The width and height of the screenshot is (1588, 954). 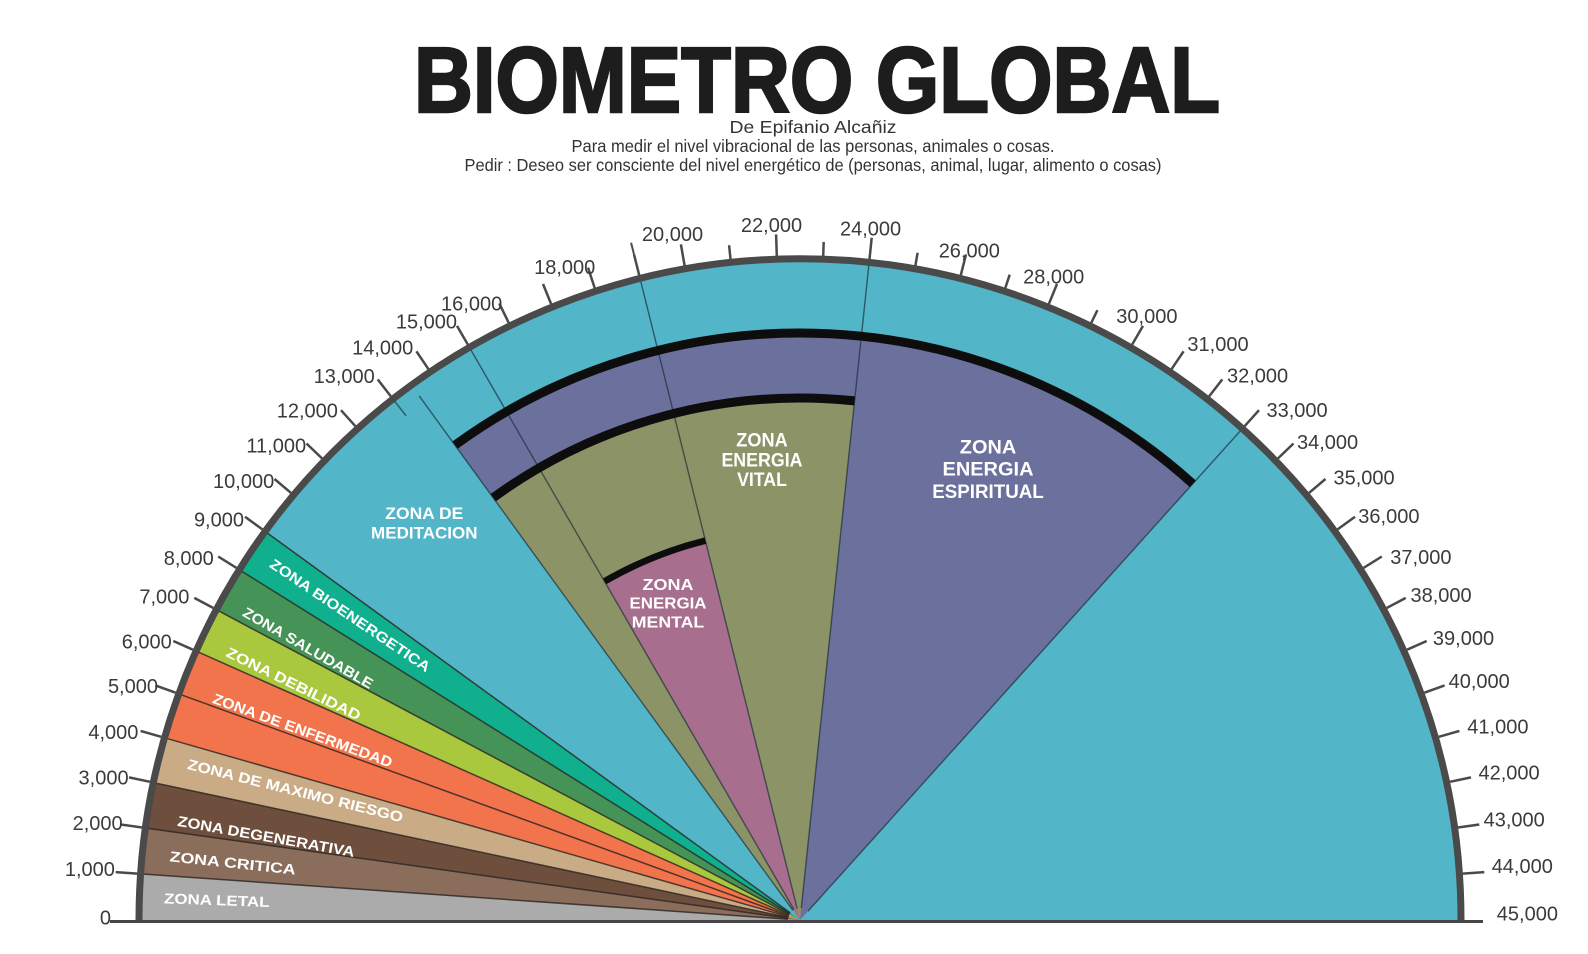 I want to click on svg-text: 42,000, so click(x=1509, y=773).